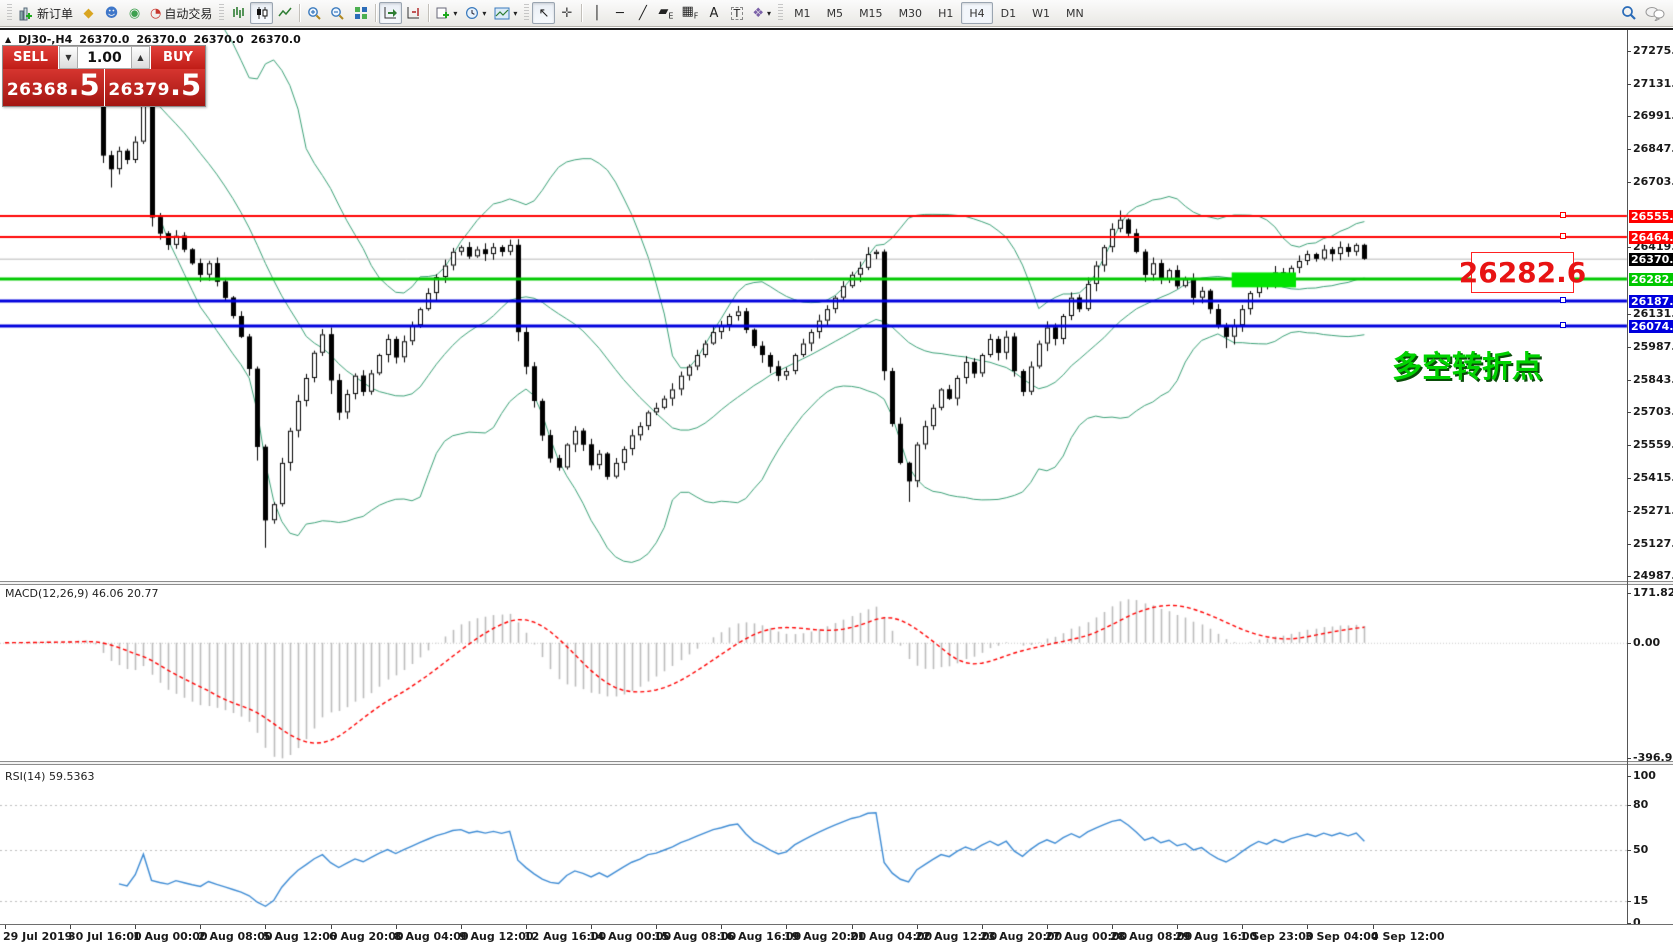  What do you see at coordinates (871, 13) in the screenshot?
I see `tf-m15-button: M15` at bounding box center [871, 13].